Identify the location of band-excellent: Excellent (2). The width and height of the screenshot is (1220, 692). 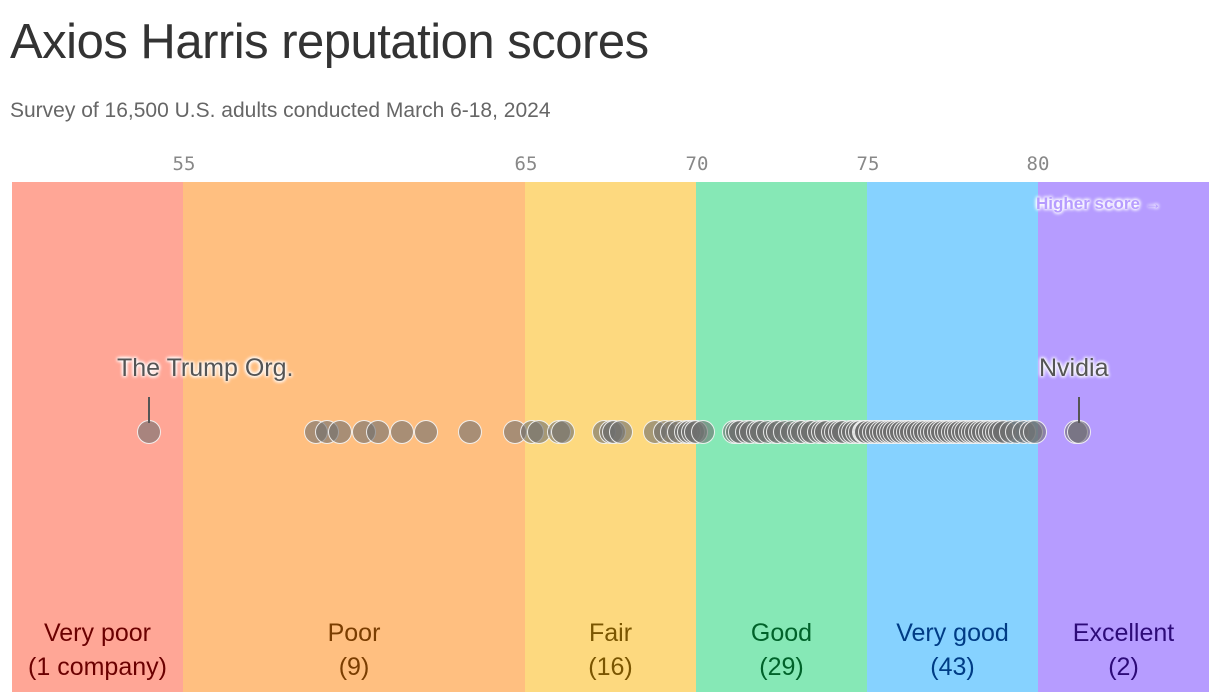
(1123, 437).